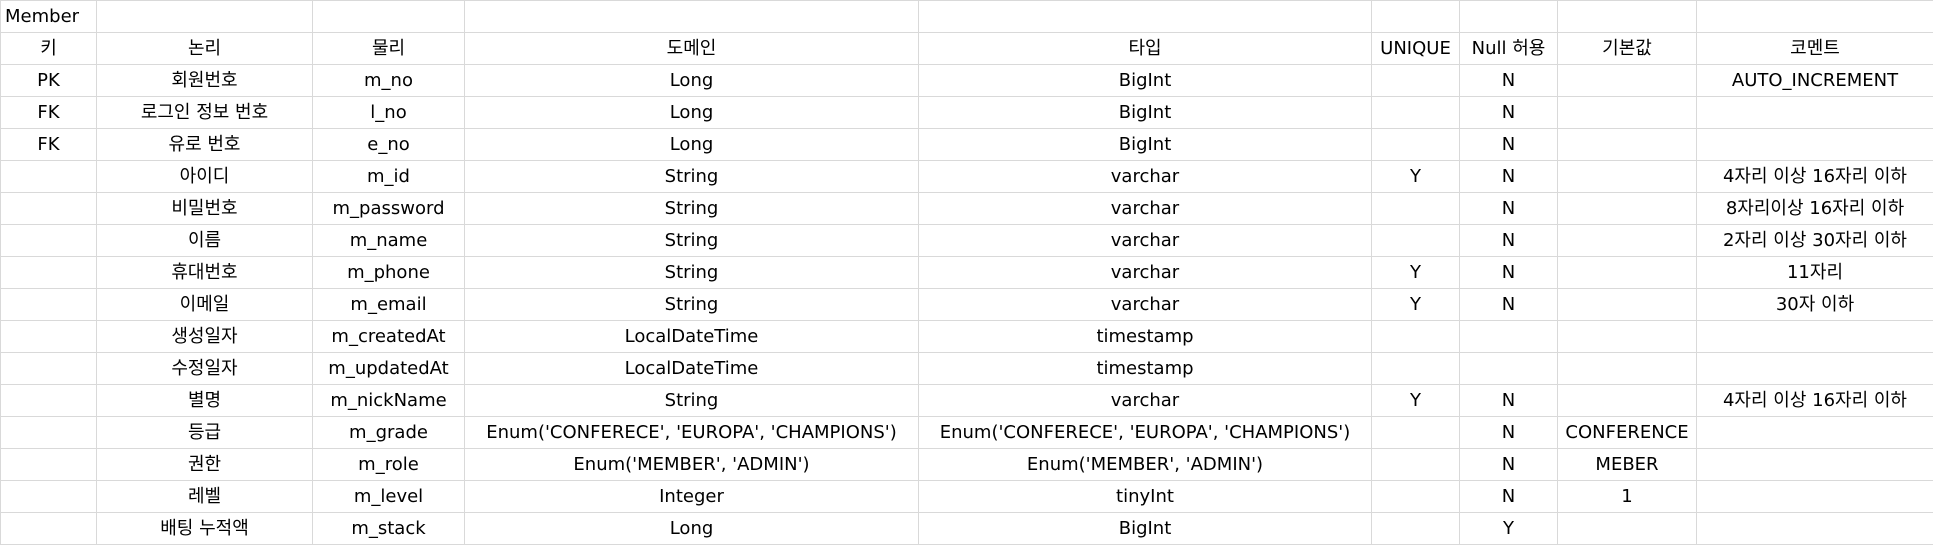 Image resolution: width=1933 pixels, height=545 pixels. Describe the element at coordinates (204, 368) in the screenshot. I see `cell-logical: 수정일자` at that location.